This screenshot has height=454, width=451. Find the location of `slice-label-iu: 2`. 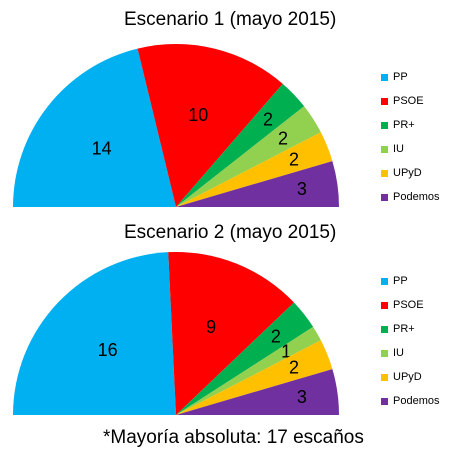

slice-label-iu: 2 is located at coordinates (283, 138).